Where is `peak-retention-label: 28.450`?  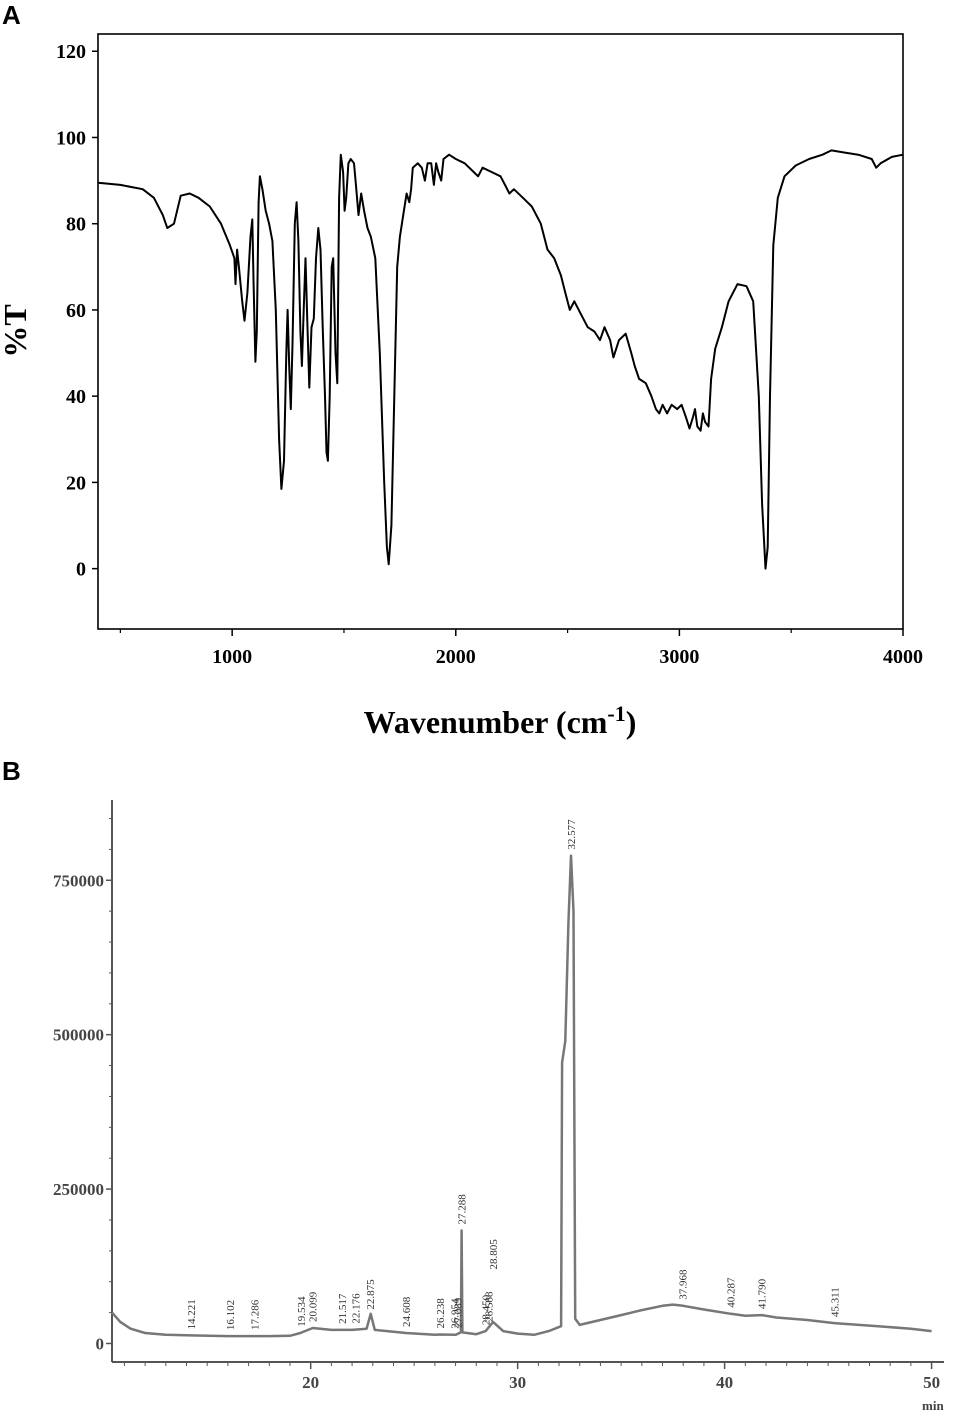 peak-retention-label: 28.450 is located at coordinates (487, 1309).